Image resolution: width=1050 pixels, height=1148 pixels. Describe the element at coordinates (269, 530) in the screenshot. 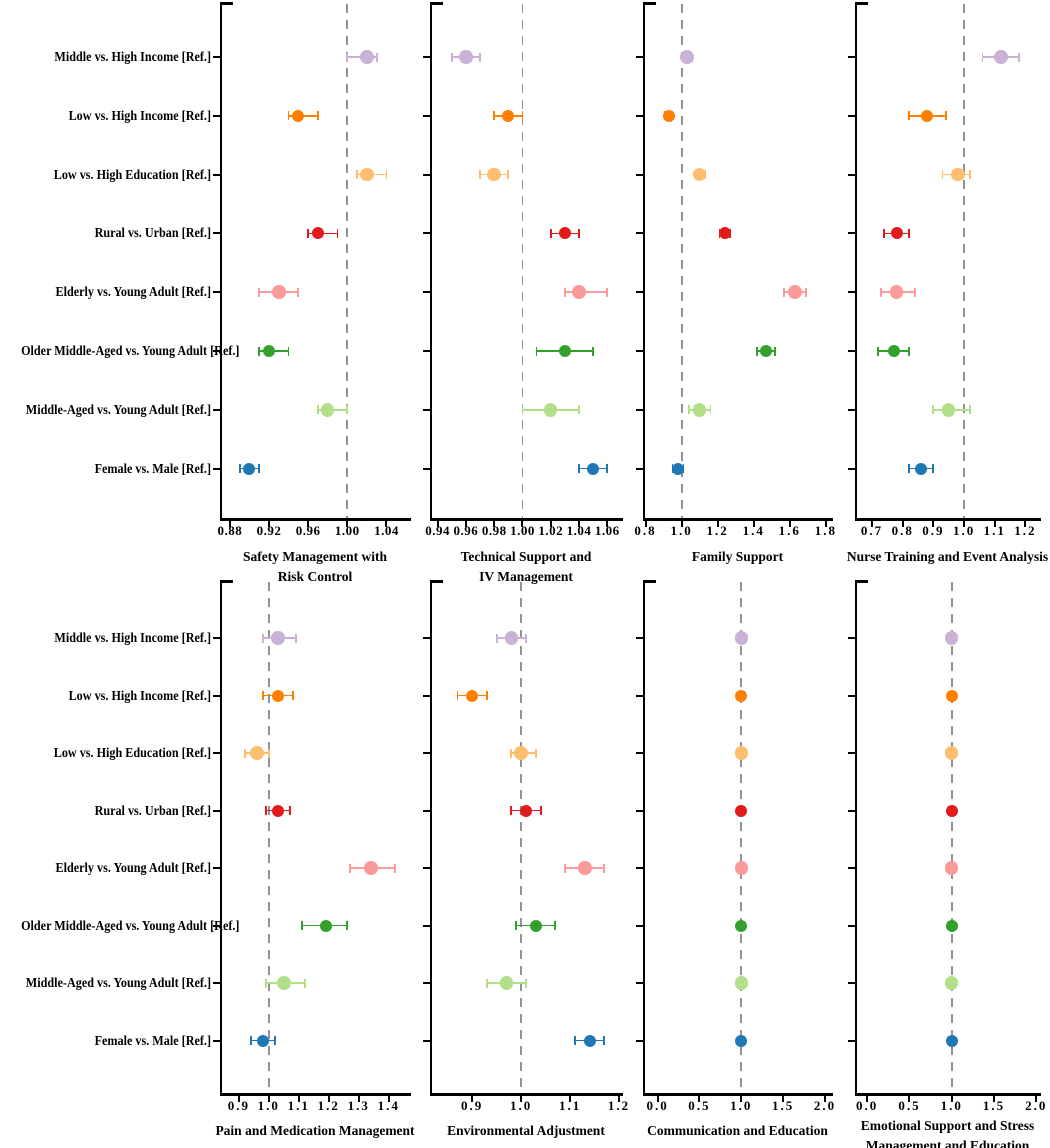

I see `x-tick-label: 0.92` at that location.